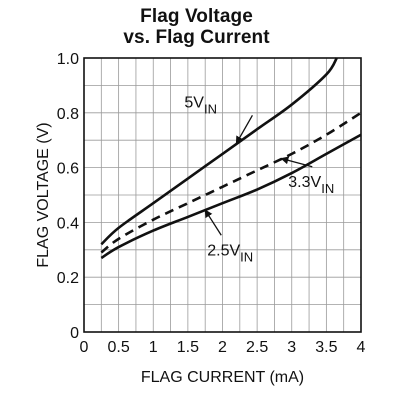 The image size is (393, 393). I want to click on y-tick-label: 0.2, so click(68, 278).